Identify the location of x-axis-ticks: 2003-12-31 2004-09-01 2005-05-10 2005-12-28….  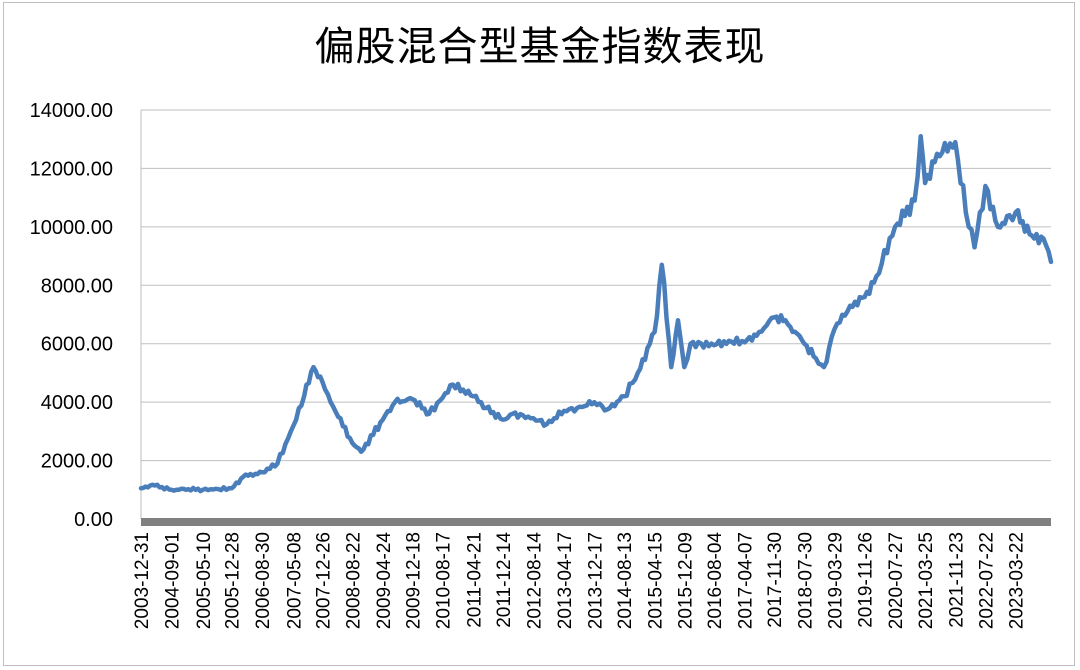
(580, 581).